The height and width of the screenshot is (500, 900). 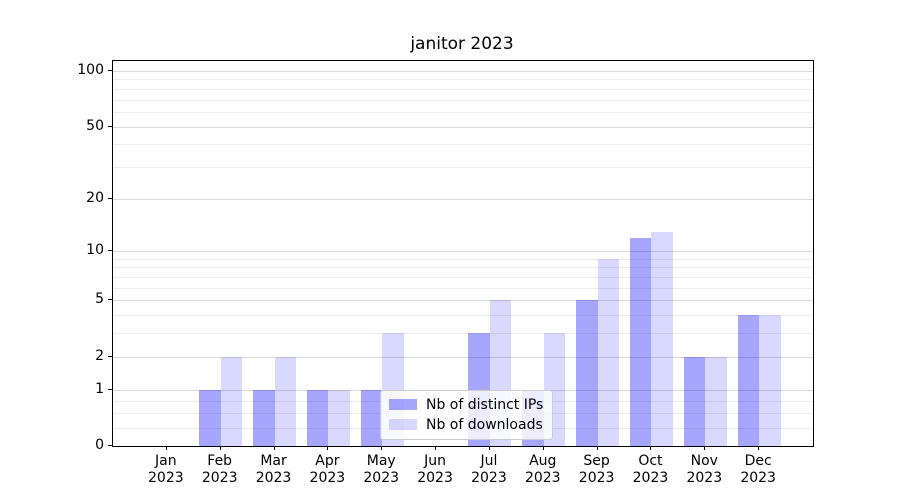 What do you see at coordinates (489, 469) in the screenshot?
I see `x-tick-label: Jul 2023` at bounding box center [489, 469].